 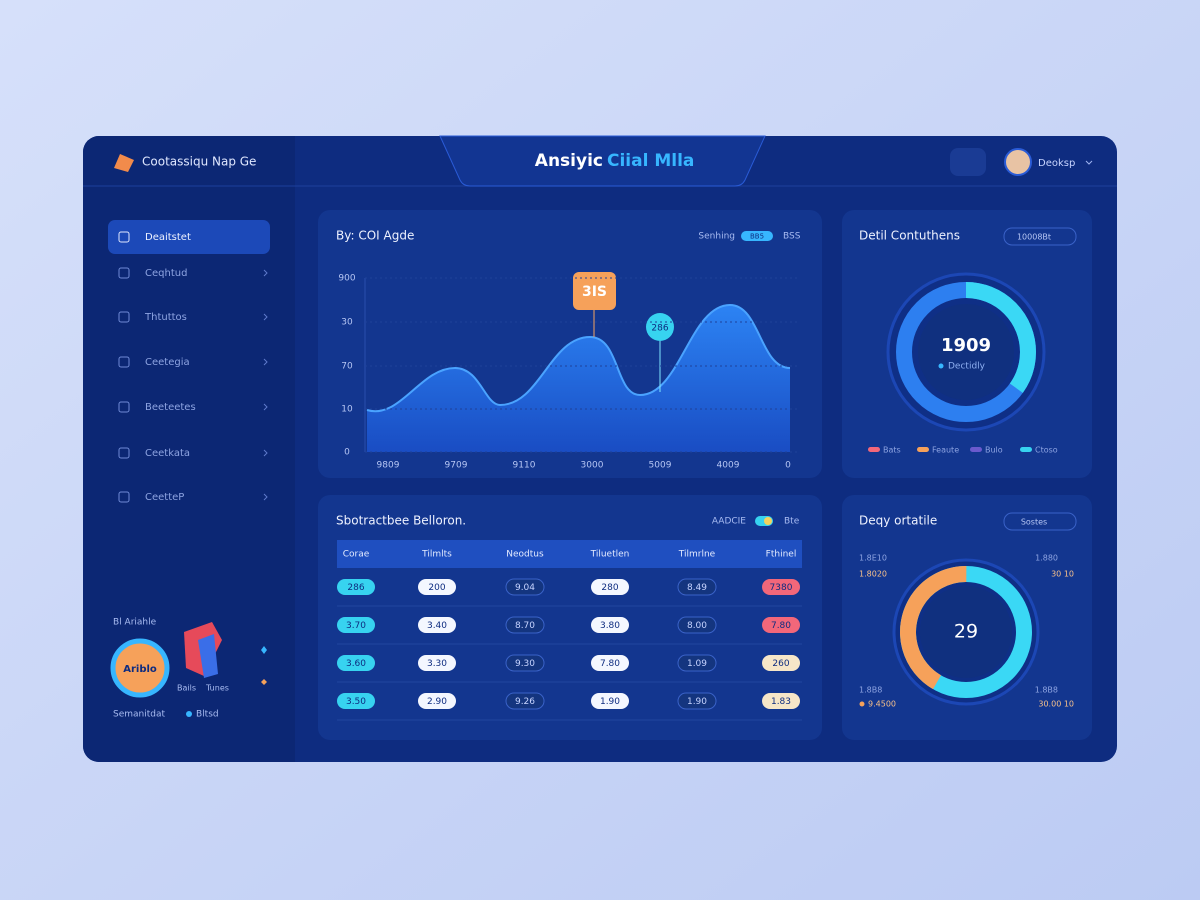 I want to click on donut-sub-dot, so click(x=941, y=366).